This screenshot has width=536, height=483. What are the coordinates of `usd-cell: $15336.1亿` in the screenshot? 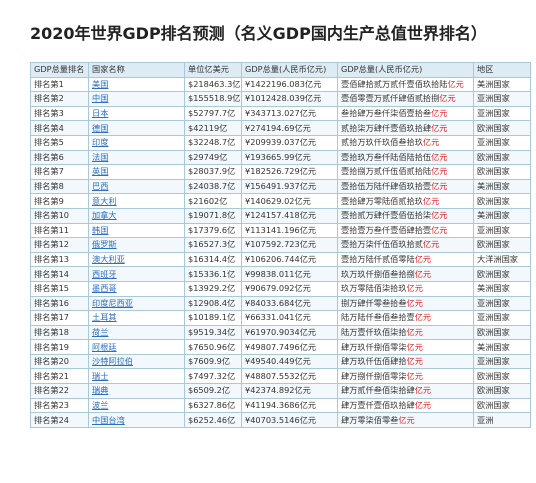 It's located at (213, 274).